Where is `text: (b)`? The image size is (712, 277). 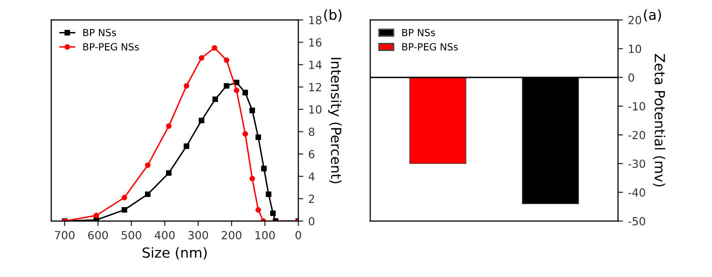 text: (b) is located at coordinates (333, 15).